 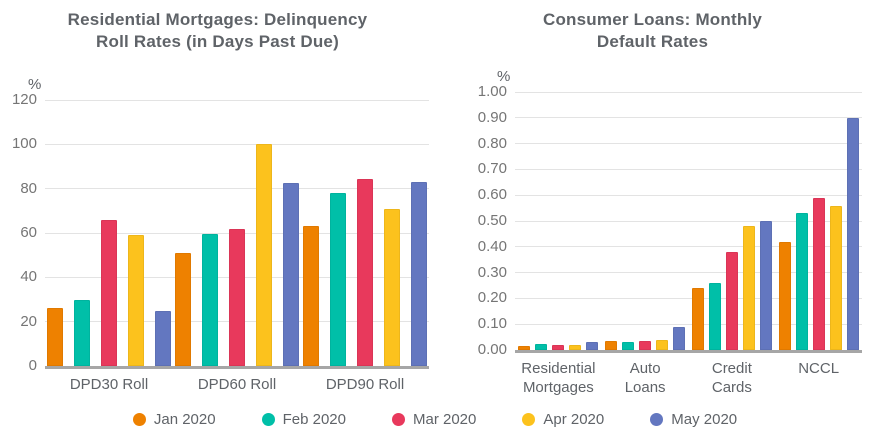 I want to click on y-tick-label: 0, so click(x=32, y=365).